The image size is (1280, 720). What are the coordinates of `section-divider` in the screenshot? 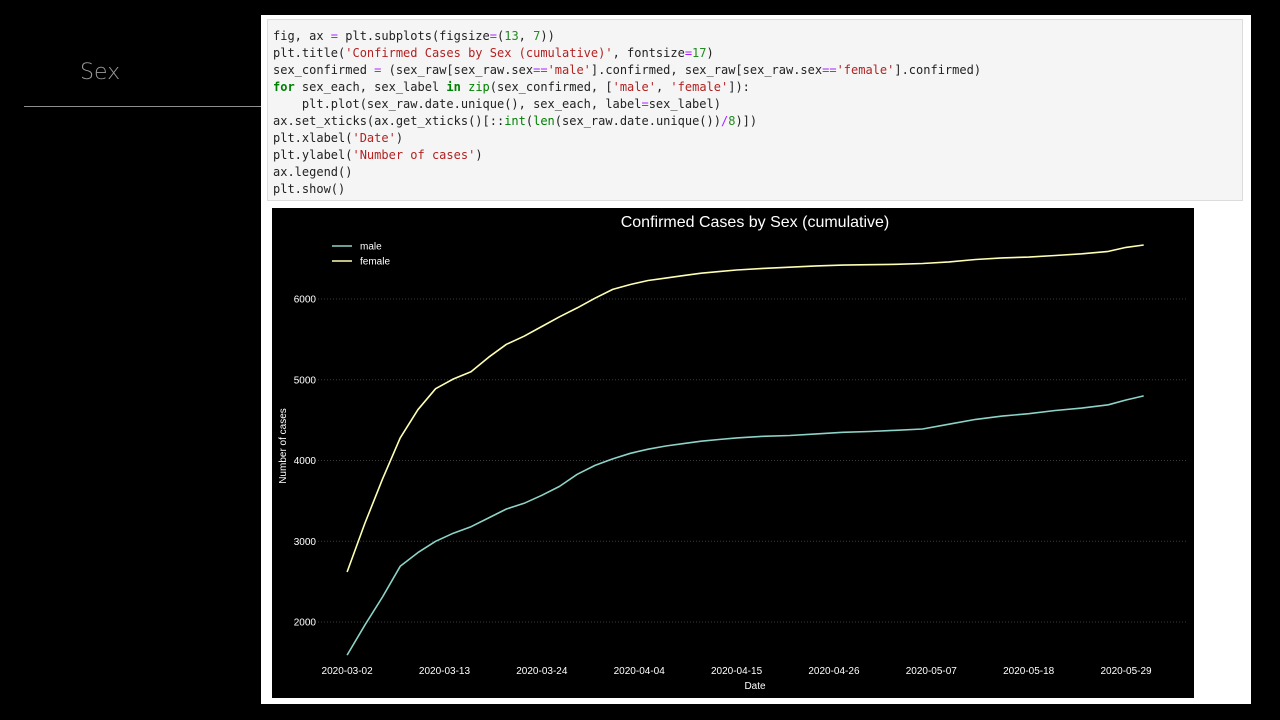 It's located at (143, 106).